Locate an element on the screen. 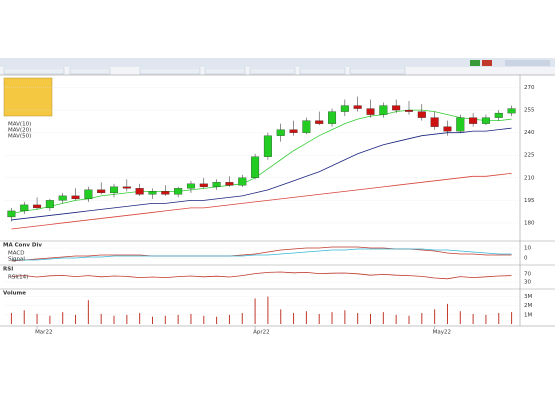 This screenshot has height=400, width=555. y-tick-label: 0 is located at coordinates (526, 259).